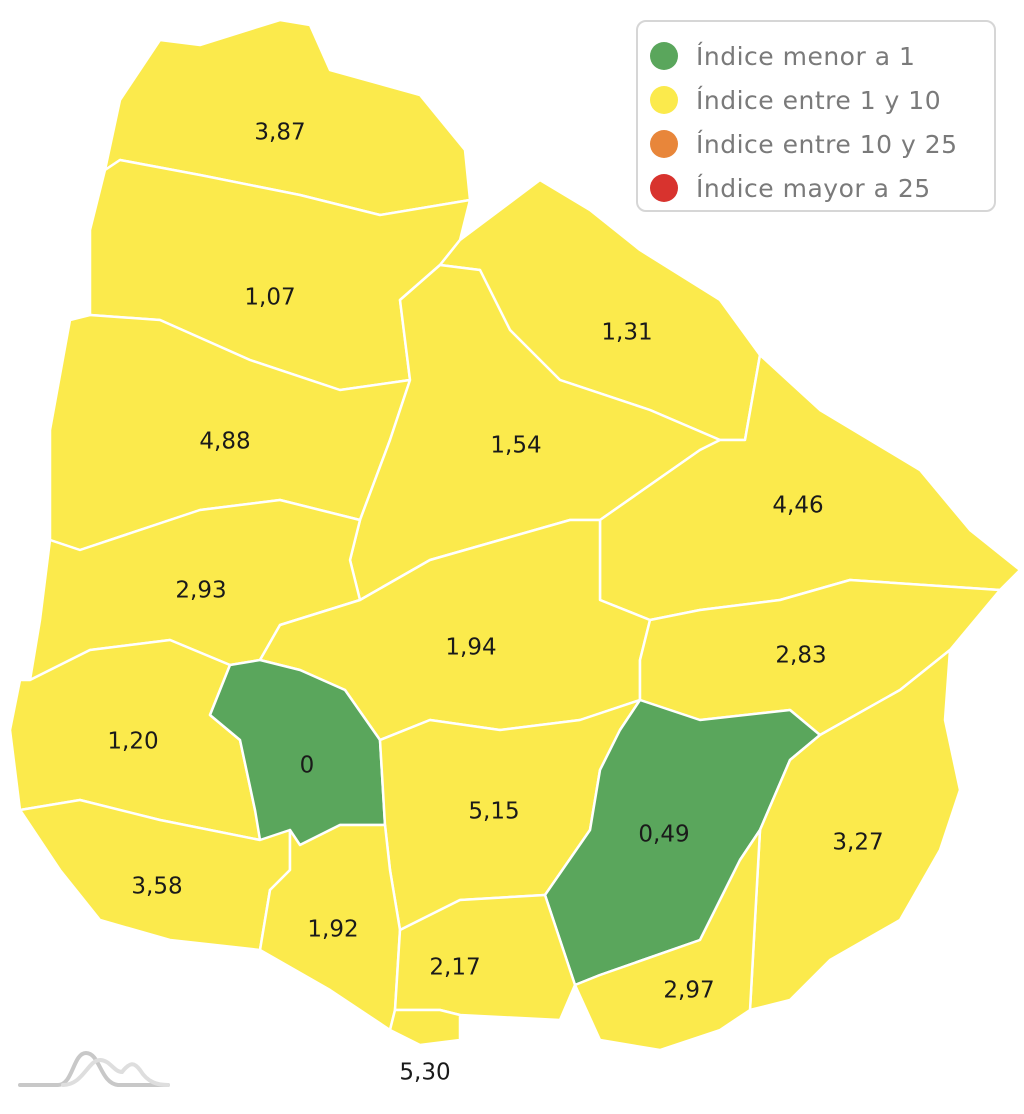 The image size is (1024, 1114). Describe the element at coordinates (224, 442) in the screenshot. I see `department-value-label: 4,88` at that location.